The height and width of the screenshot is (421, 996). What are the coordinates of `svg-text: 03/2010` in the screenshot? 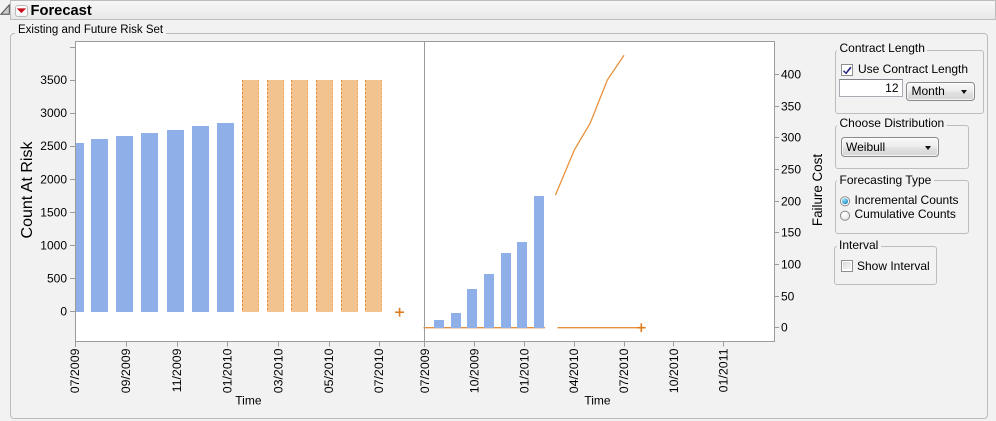 It's located at (278, 370).